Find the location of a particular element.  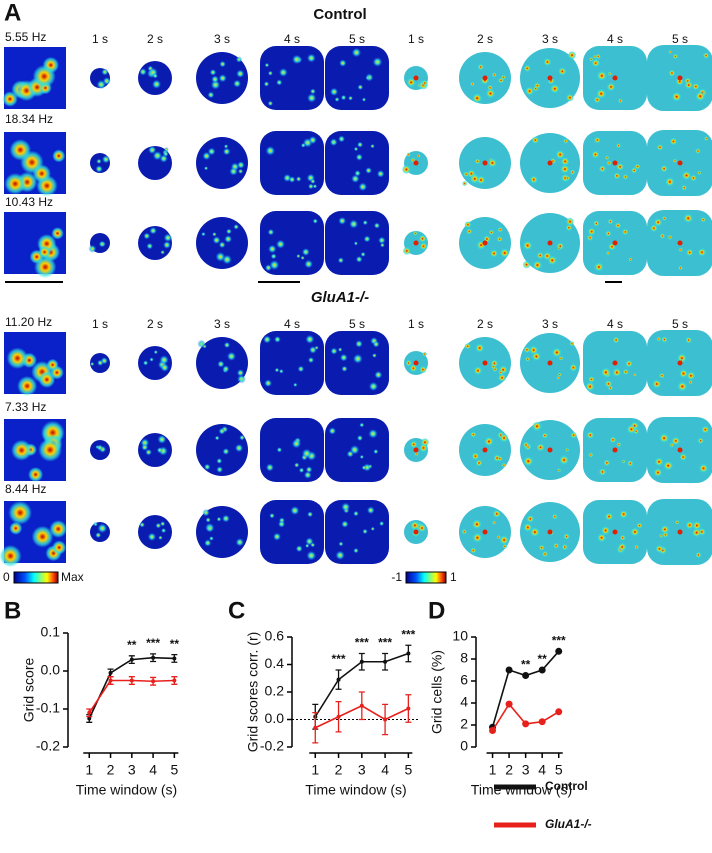

x-axis-label: Time window (s) is located at coordinates (126, 790).